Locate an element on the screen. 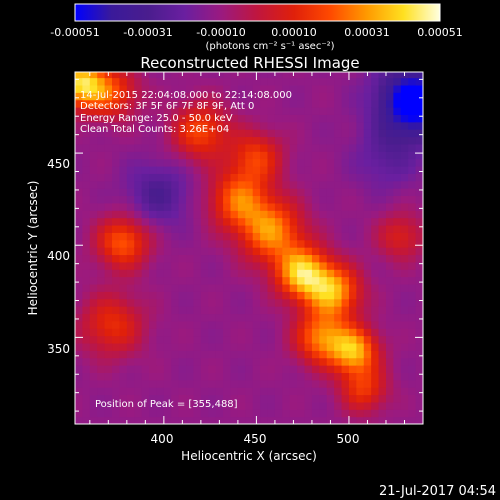 The image size is (500, 500). y-tick-label: 450 is located at coordinates (58, 164).